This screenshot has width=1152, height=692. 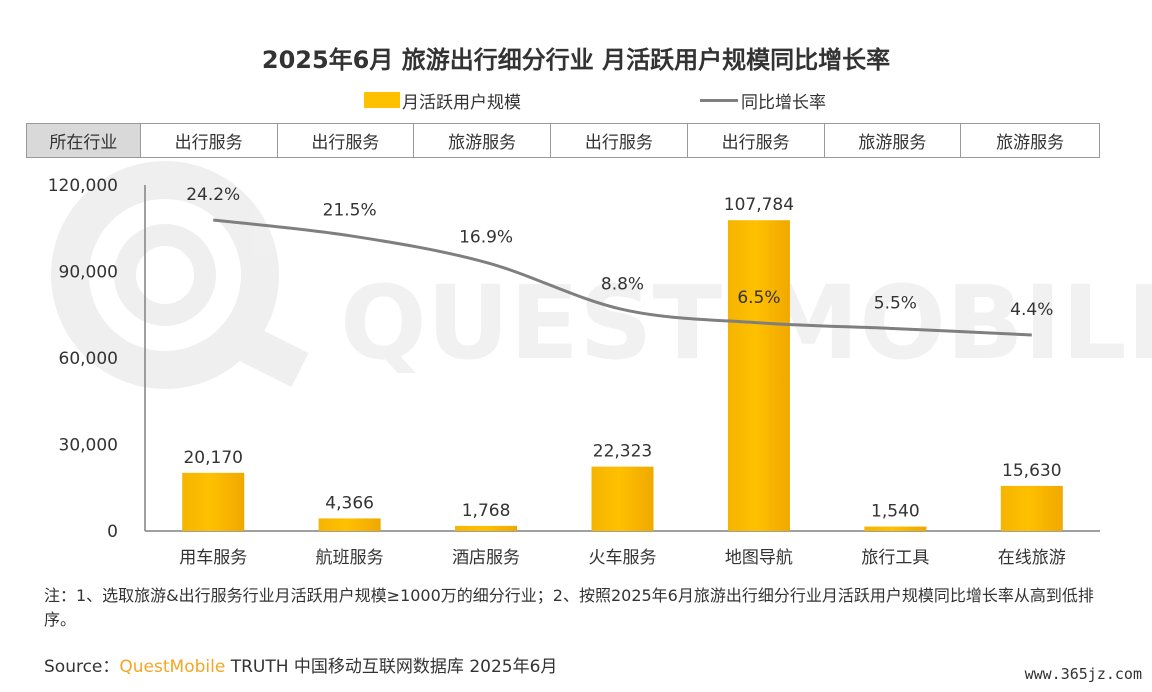 I want to click on industry-header: 所在行业, so click(x=84, y=140).